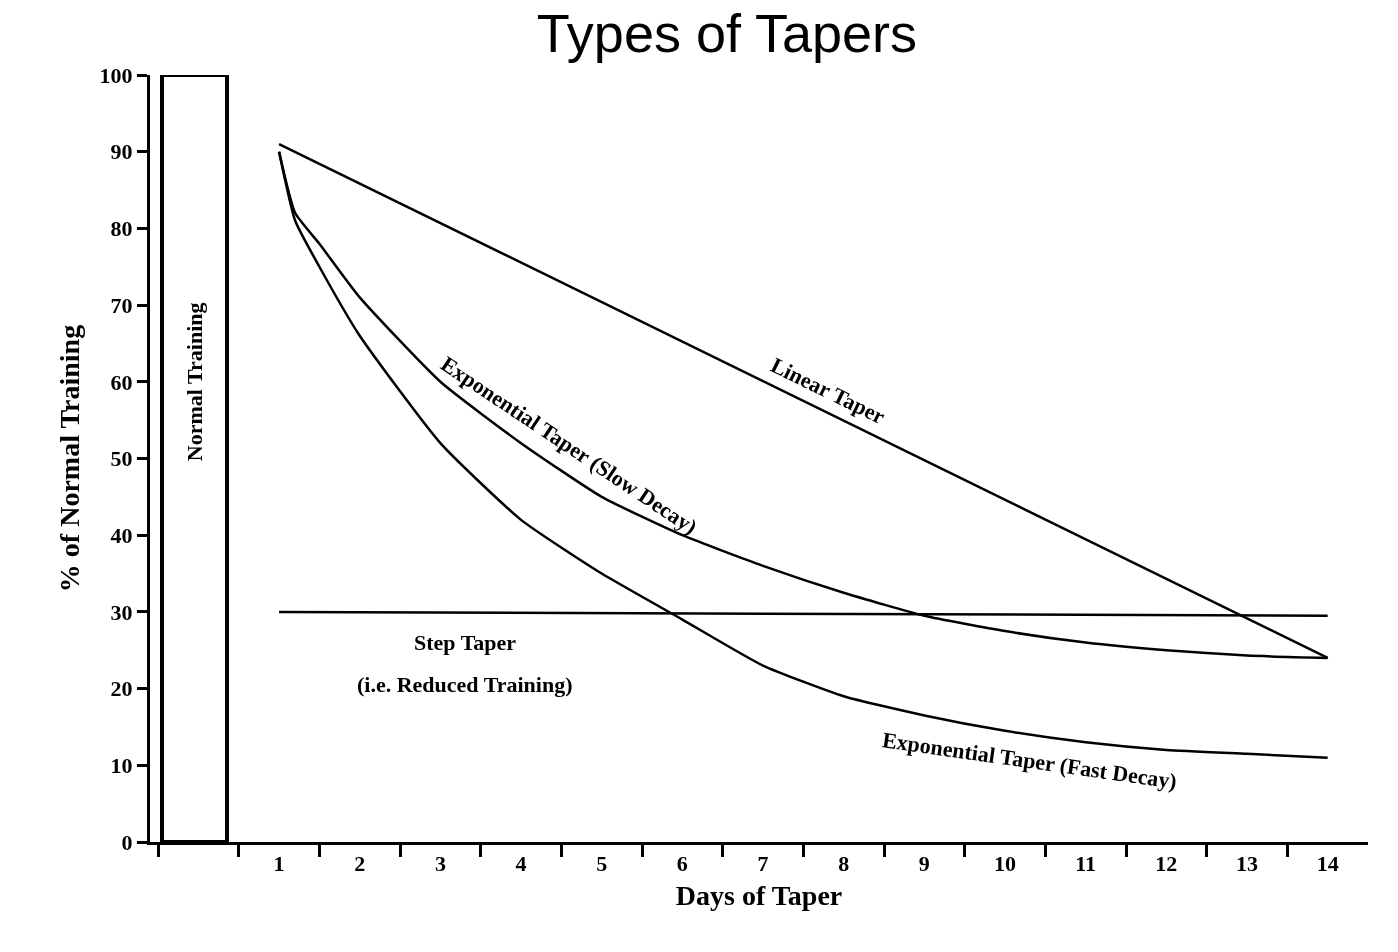  Describe the element at coordinates (70, 458) in the screenshot. I see `y-axis-title: % of Normal Training` at that location.